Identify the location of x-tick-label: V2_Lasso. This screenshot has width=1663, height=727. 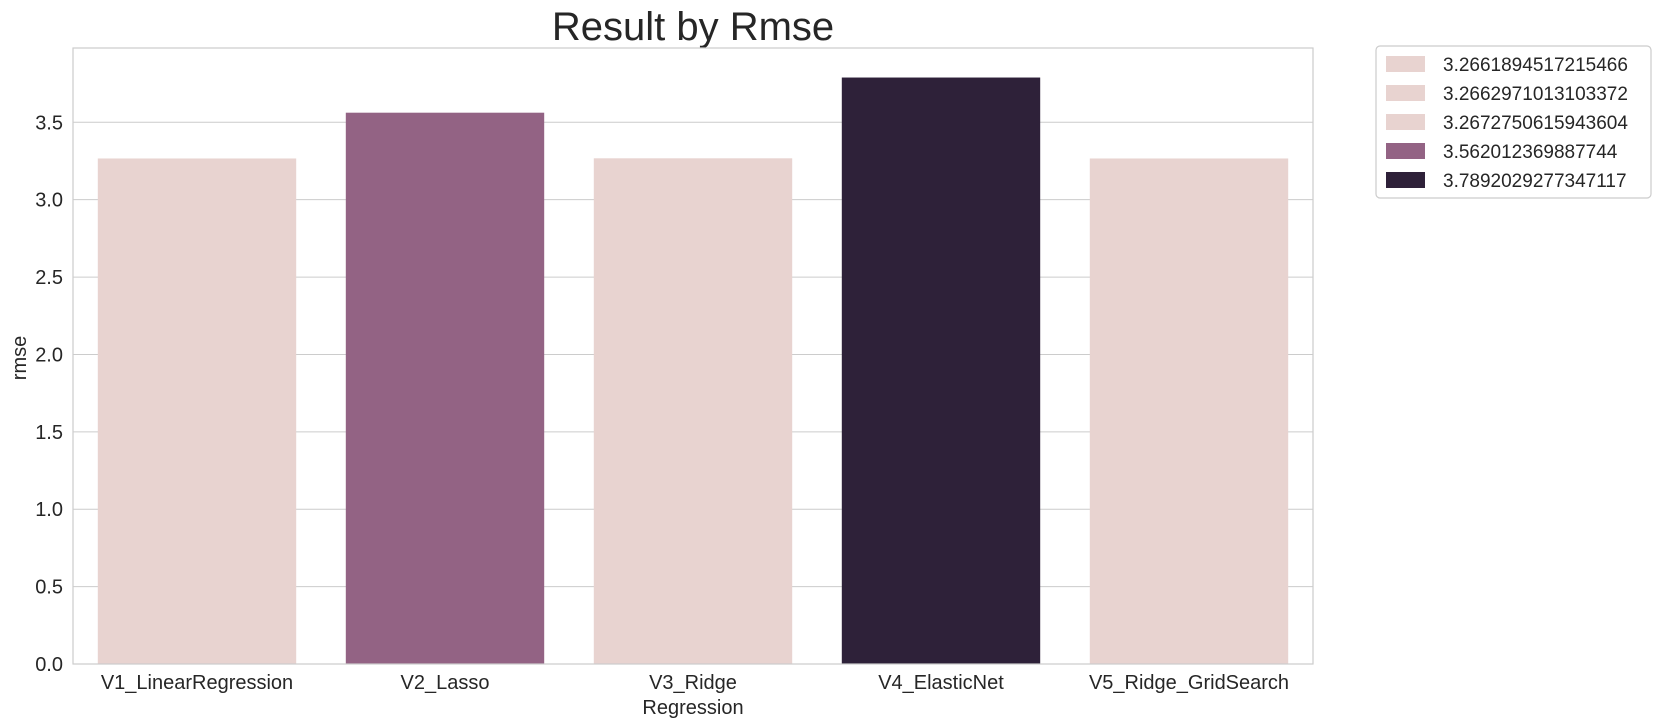
(445, 683).